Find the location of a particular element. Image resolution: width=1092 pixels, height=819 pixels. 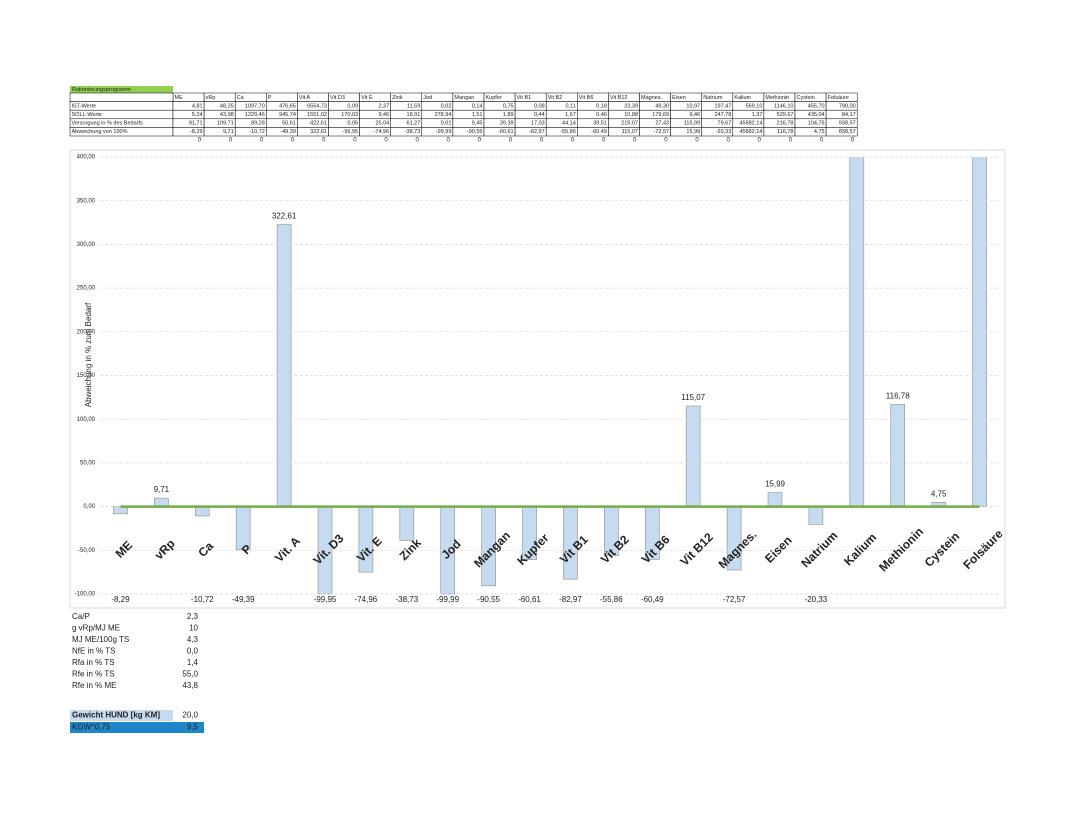

row-label: Versorgung in % des Bedarfs is located at coordinates (107, 124).